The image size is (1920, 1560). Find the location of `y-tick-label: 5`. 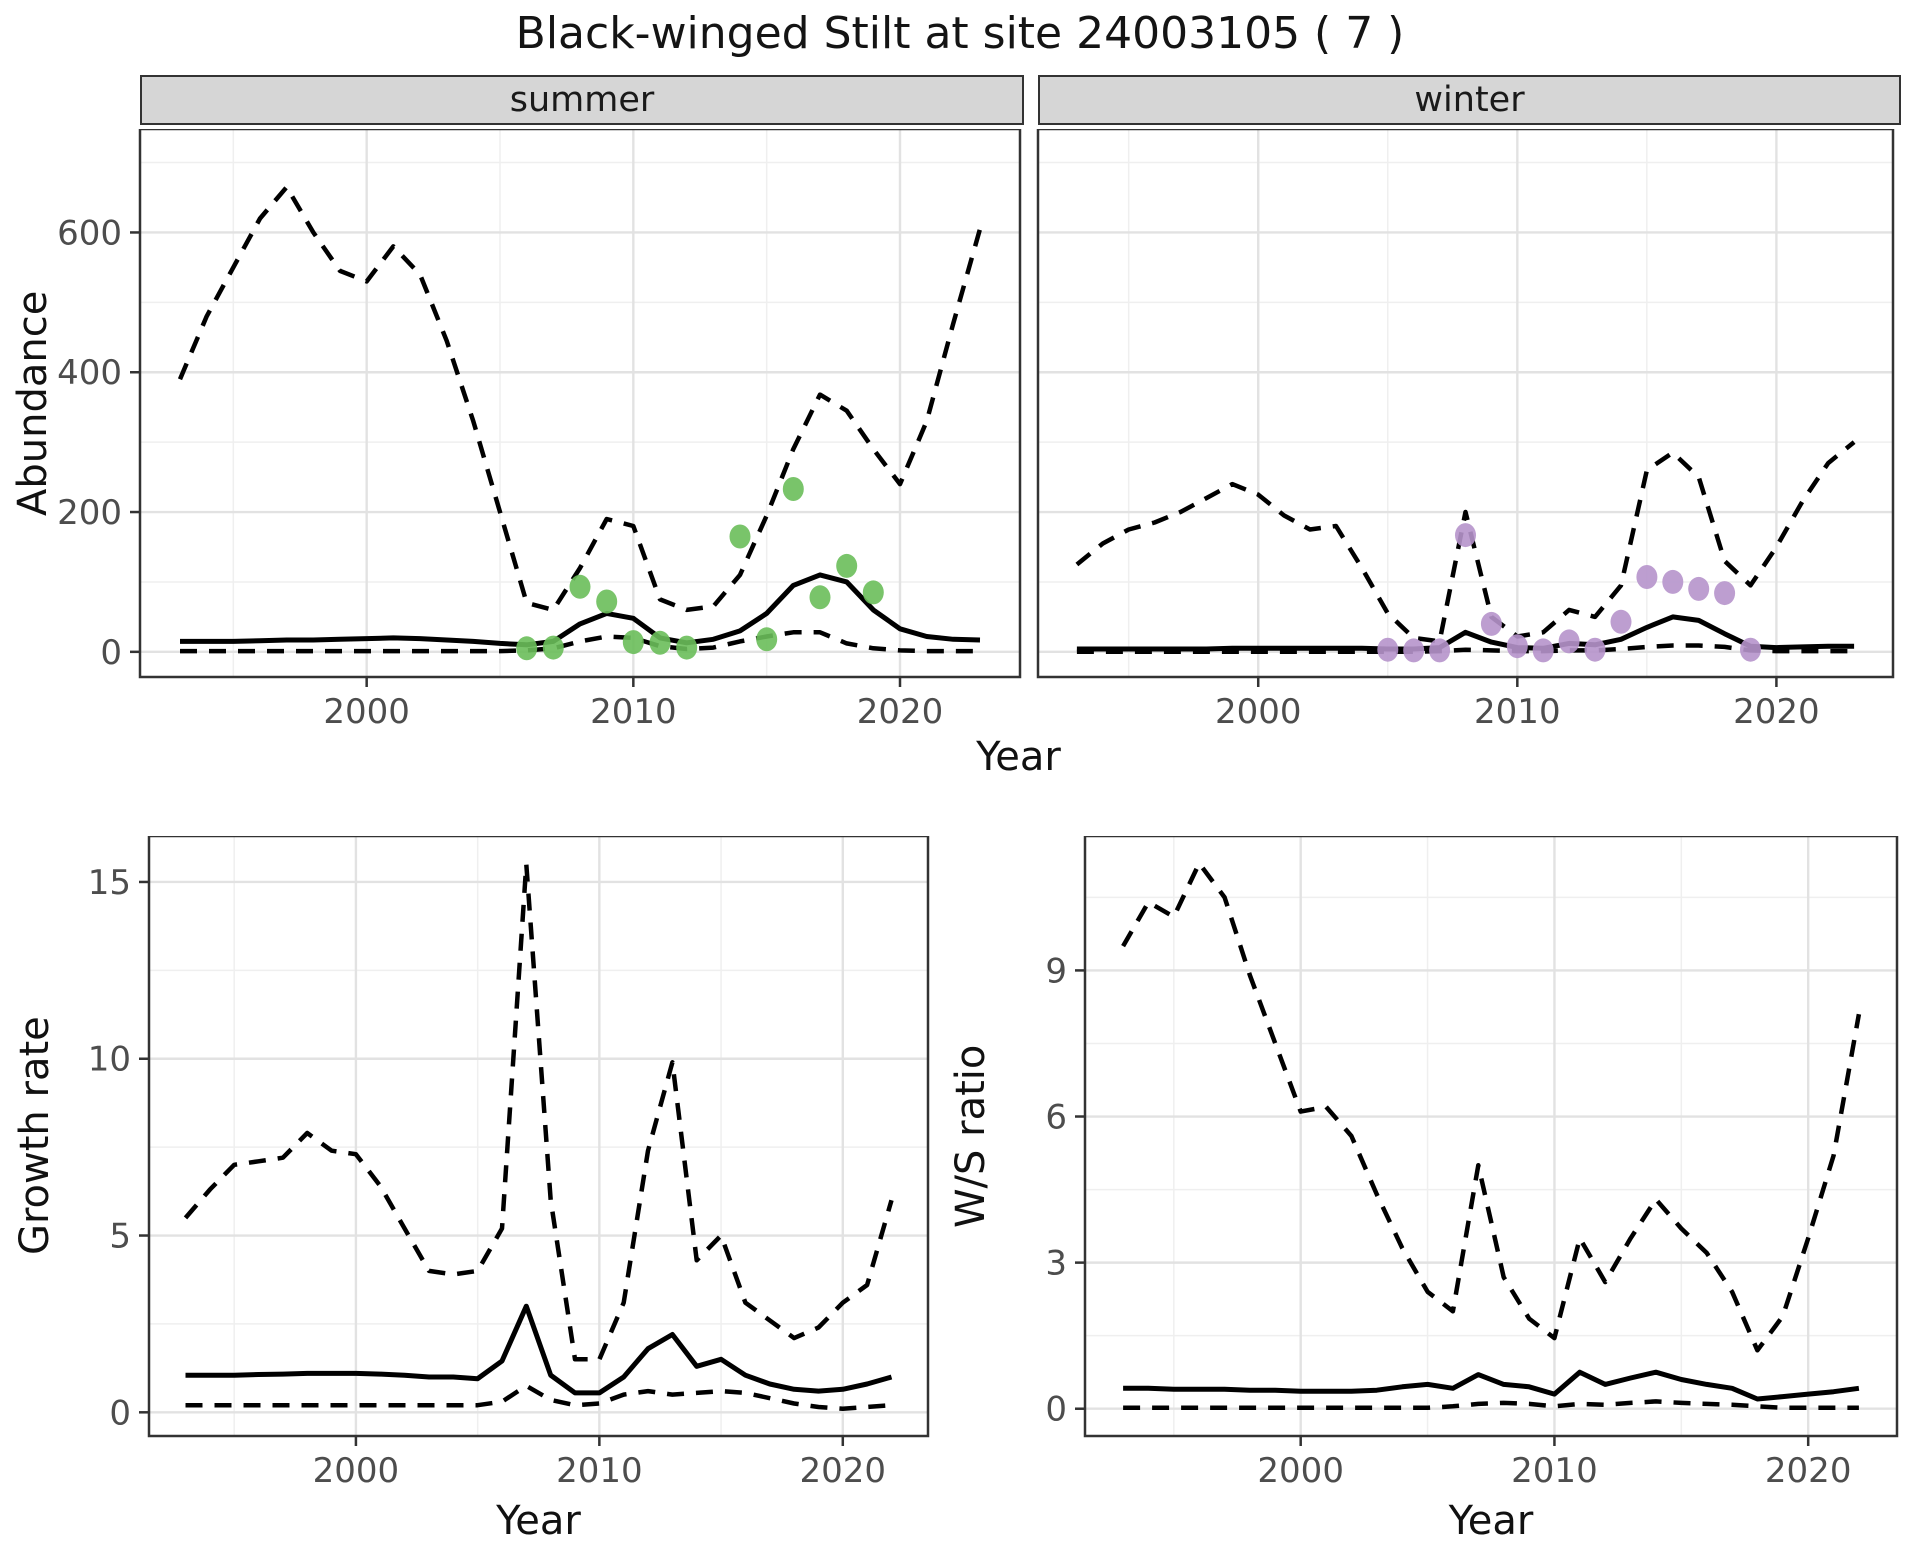

y-tick-label: 5 is located at coordinates (120, 1237).